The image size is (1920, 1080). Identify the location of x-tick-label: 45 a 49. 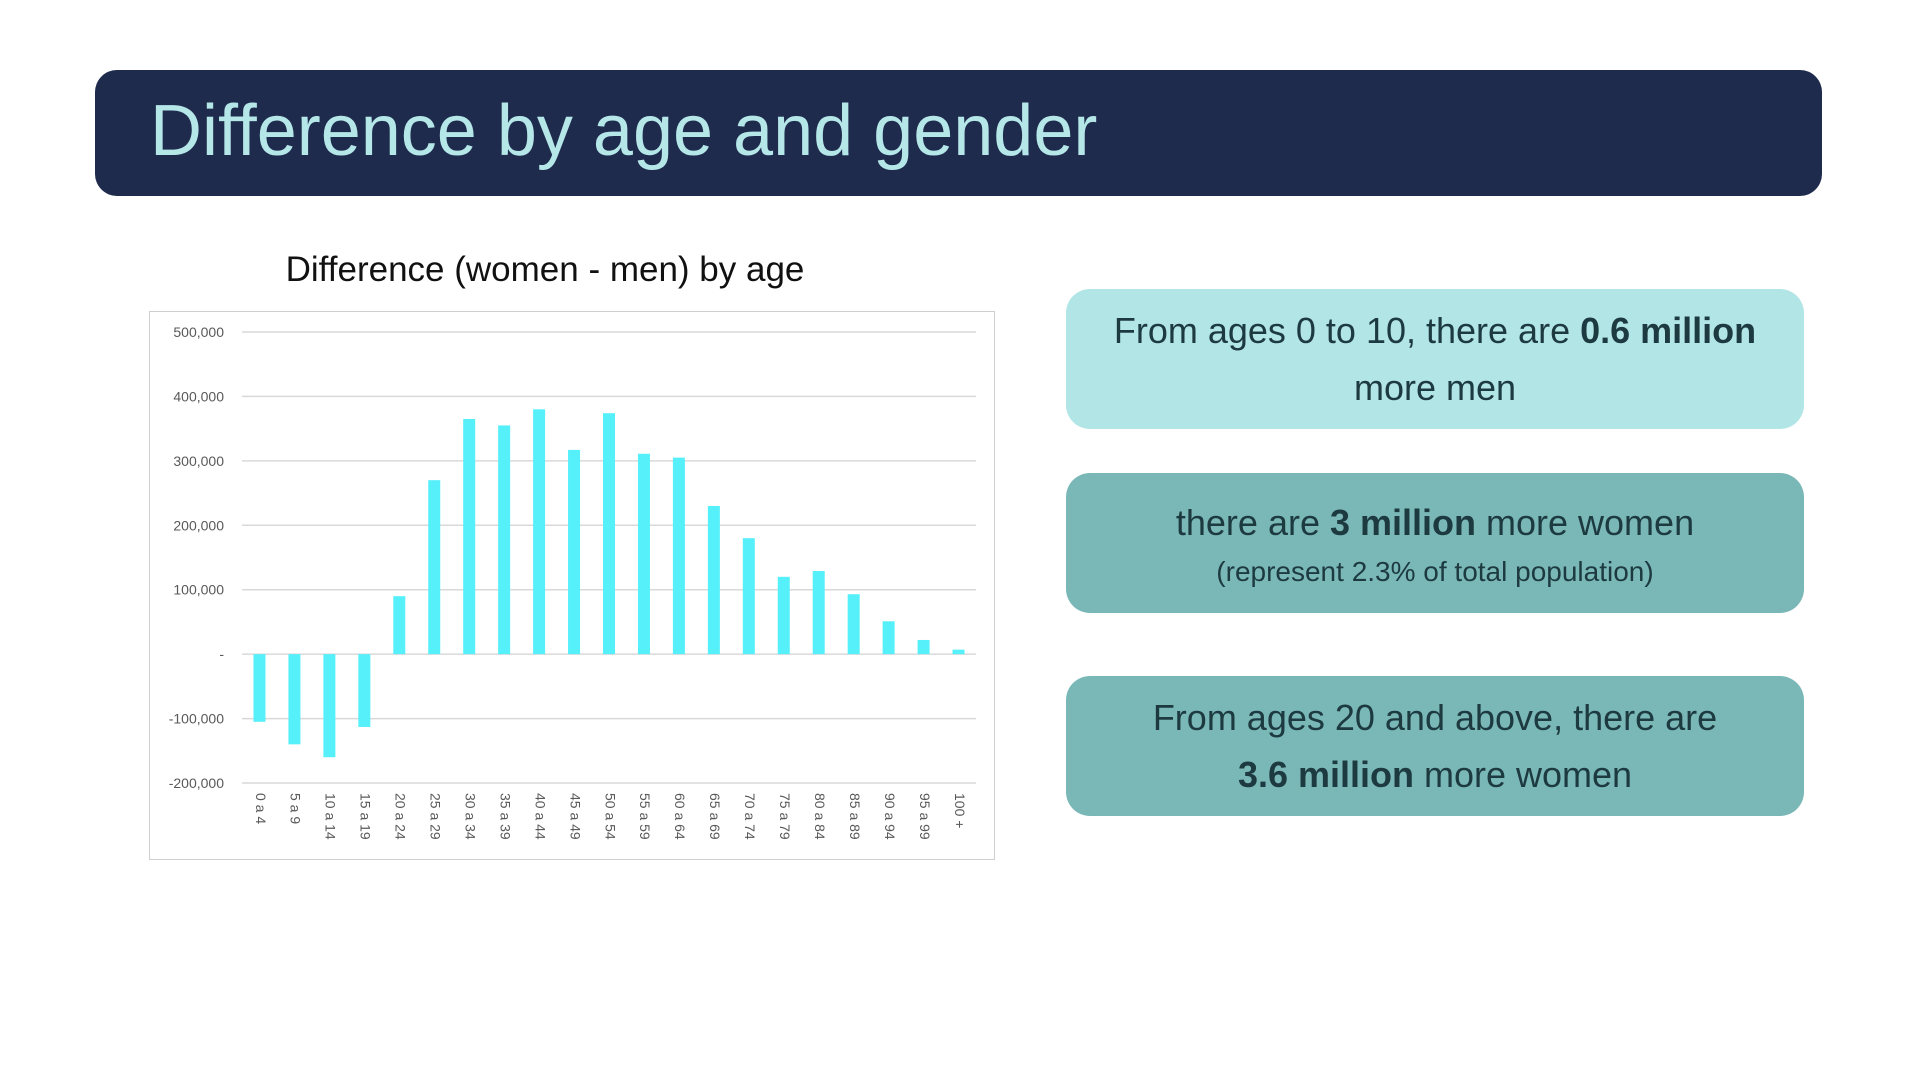
(575, 816).